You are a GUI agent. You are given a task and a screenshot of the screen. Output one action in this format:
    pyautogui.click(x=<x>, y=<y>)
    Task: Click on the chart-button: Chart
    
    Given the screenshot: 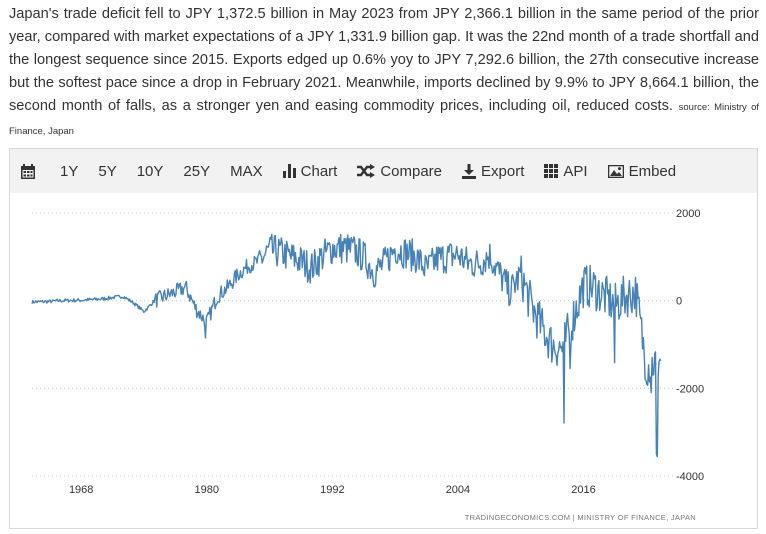 What is the action you would take?
    pyautogui.click(x=310, y=171)
    